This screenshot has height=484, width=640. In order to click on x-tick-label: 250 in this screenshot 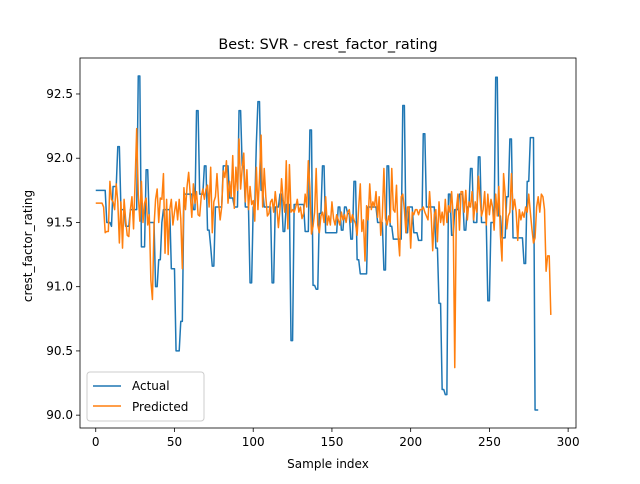, I will do `click(489, 442)`.